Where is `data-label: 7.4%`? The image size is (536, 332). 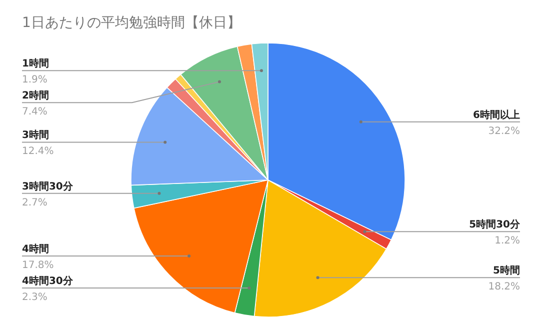 data-label: 7.4% is located at coordinates (35, 112).